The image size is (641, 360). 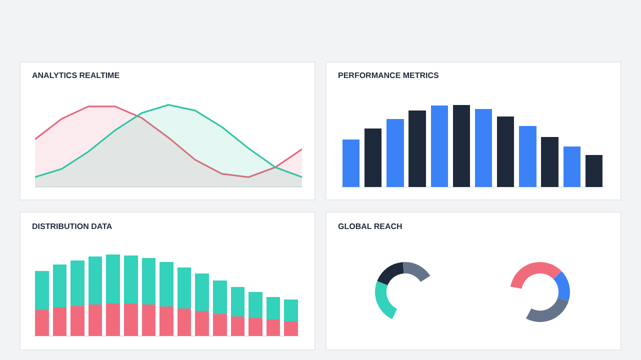 I want to click on chart-title: PERFORMANCE METRICS, so click(x=389, y=75).